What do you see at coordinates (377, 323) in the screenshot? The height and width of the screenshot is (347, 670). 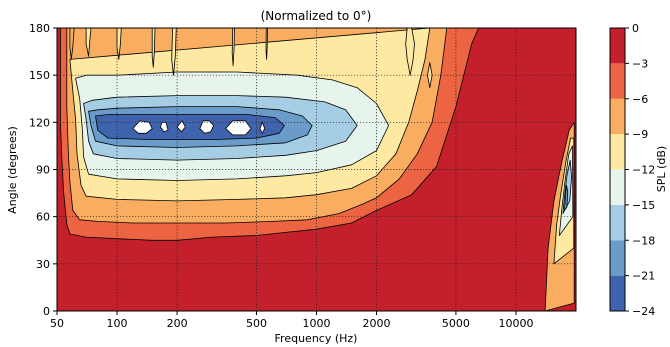 I see `x-tick-label-5: 2000` at bounding box center [377, 323].